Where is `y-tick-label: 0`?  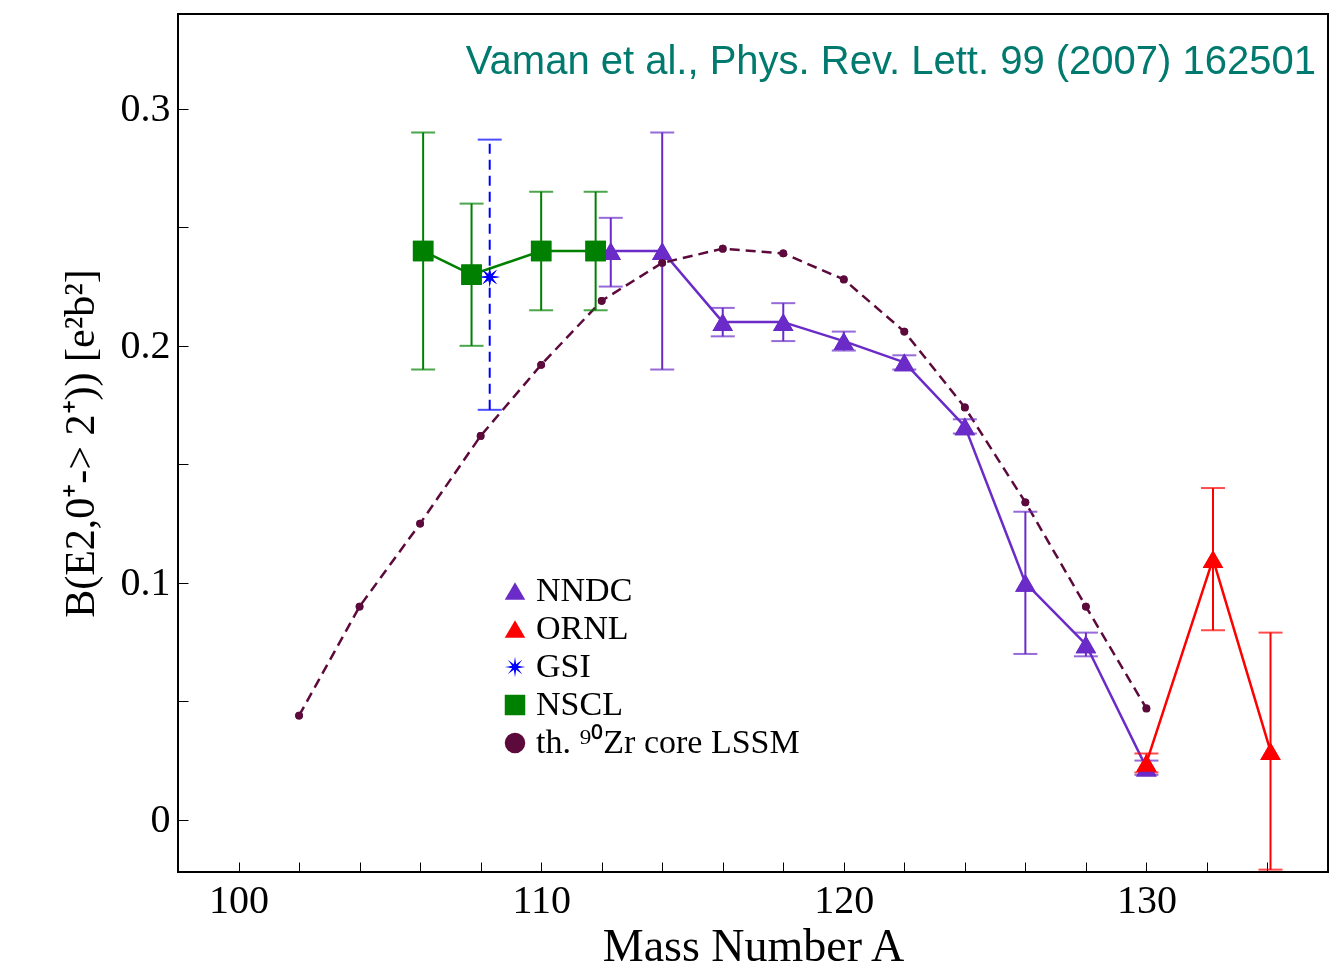 y-tick-label: 0 is located at coordinates (160, 819).